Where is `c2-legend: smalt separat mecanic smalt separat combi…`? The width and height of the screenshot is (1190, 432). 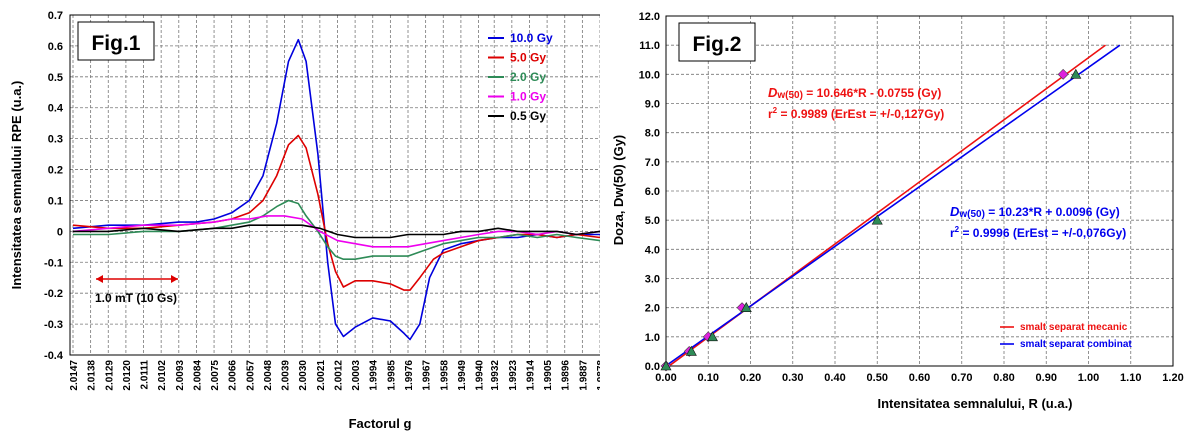 c2-legend: smalt separat mecanic smalt separat combi… is located at coordinates (1066, 336).